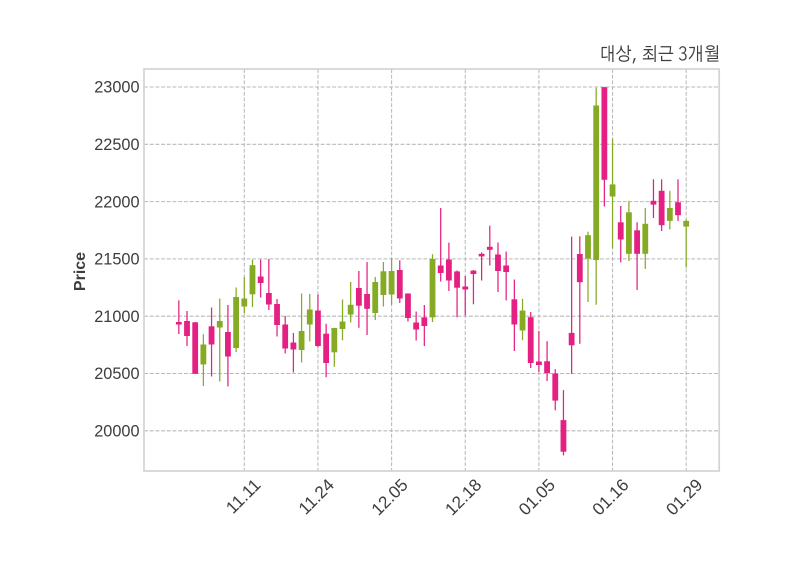 This screenshot has height=575, width=800. What do you see at coordinates (116, 317) in the screenshot?
I see `svg-text: 21000` at bounding box center [116, 317].